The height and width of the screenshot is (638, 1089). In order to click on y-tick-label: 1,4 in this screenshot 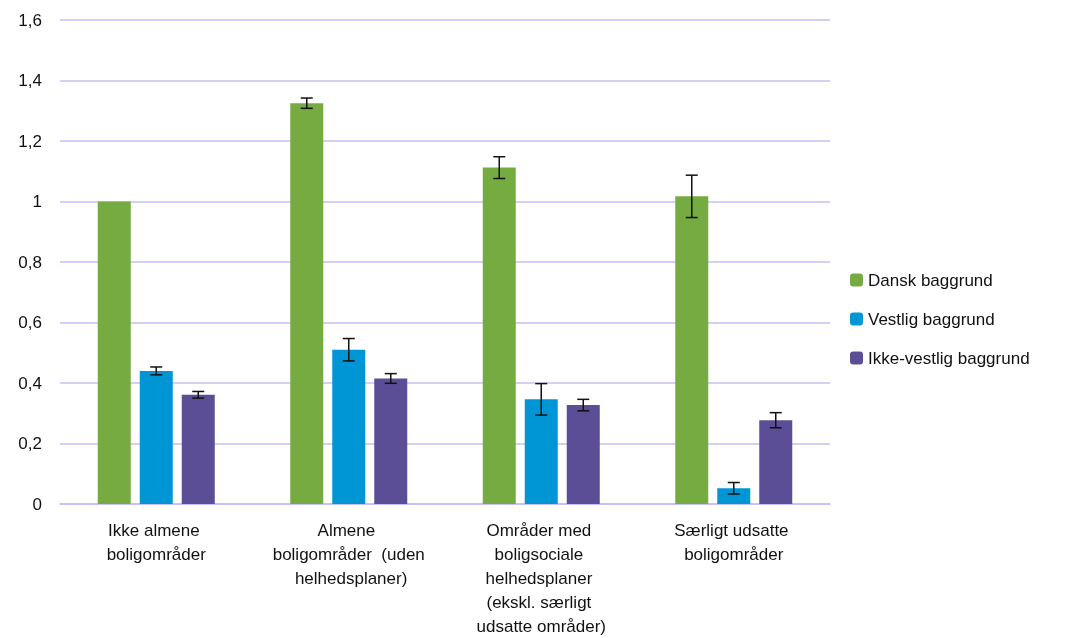, I will do `click(30, 80)`.